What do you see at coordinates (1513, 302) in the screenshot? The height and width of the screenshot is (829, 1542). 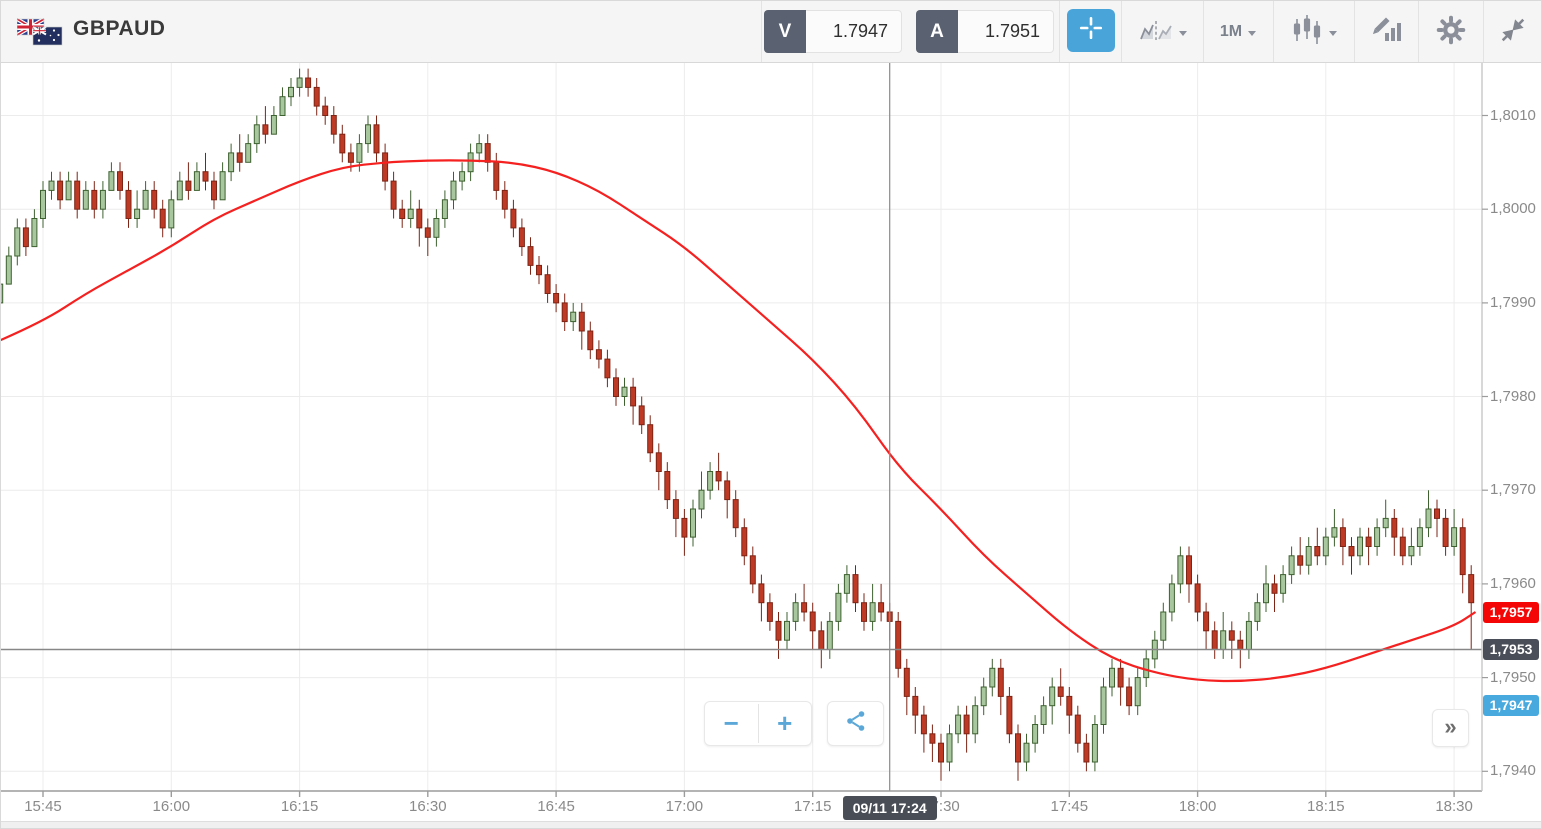 I see `y-tick-label: 1,7990` at bounding box center [1513, 302].